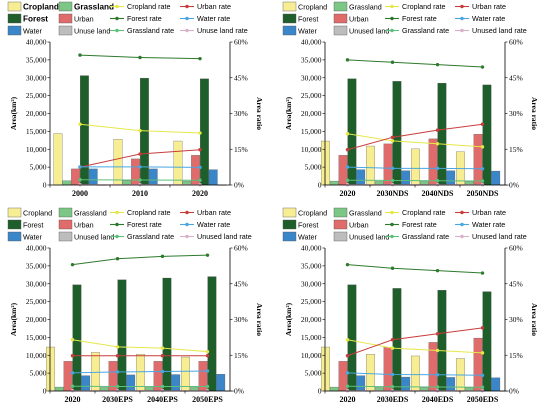 The height and width of the screenshot is (413, 550). Describe the element at coordinates (140, 260) in the screenshot. I see `line-forest-rate` at that location.